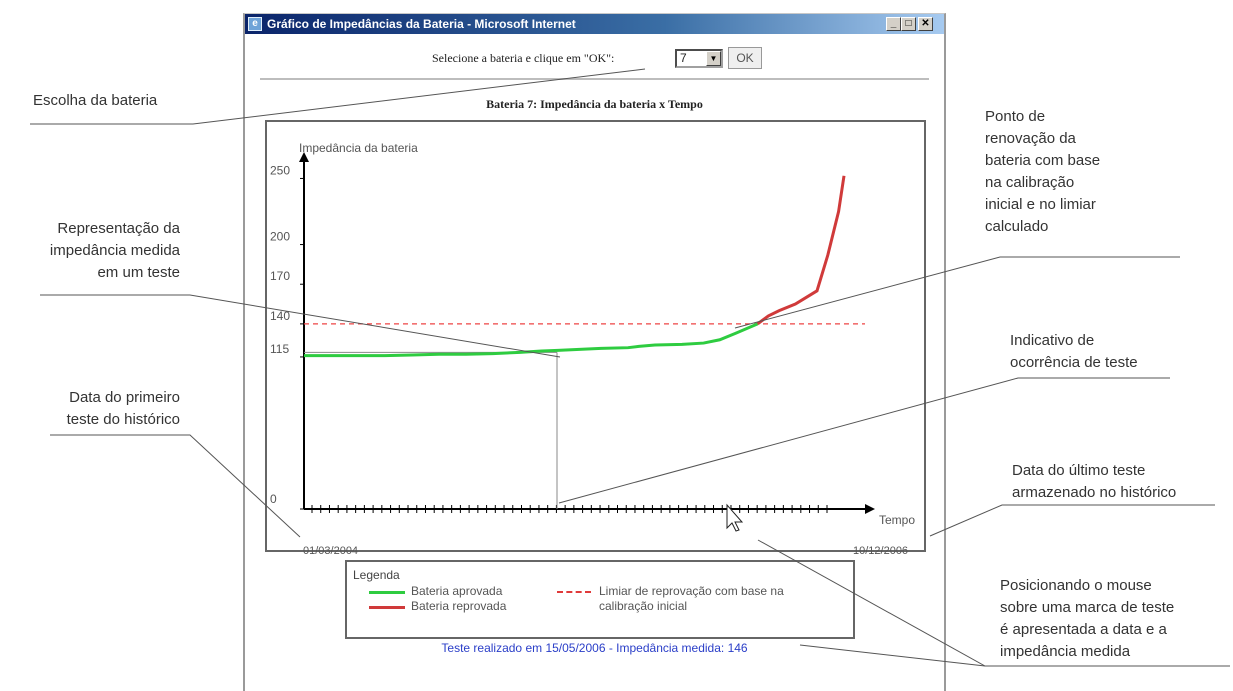 Image resolution: width=1233 pixels, height=691 pixels. I want to click on x-start-date: 01/03/2004, so click(330, 549).